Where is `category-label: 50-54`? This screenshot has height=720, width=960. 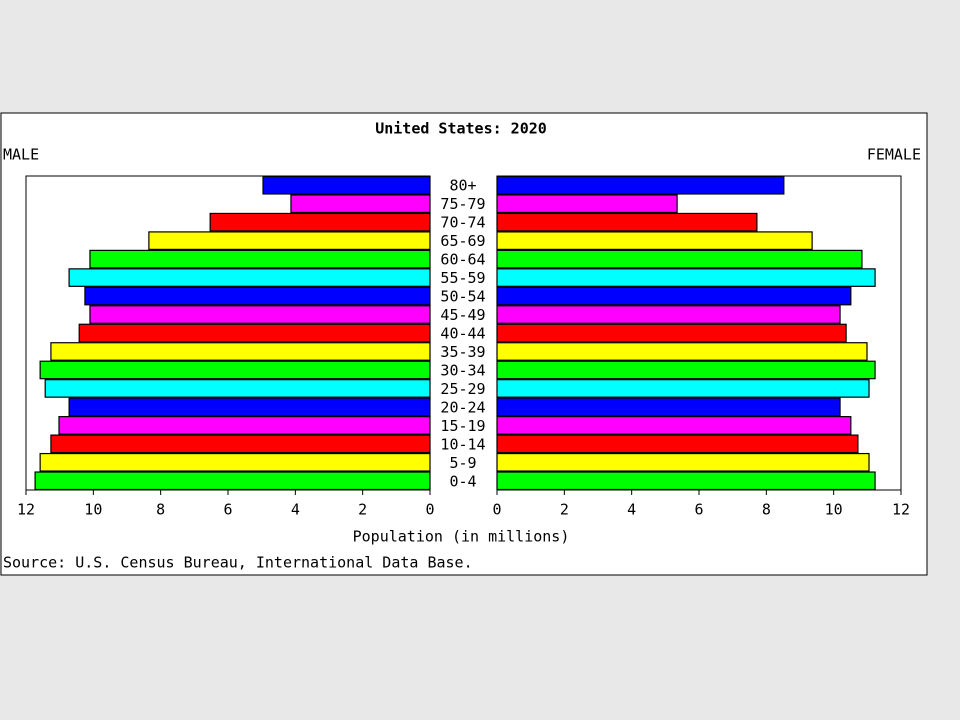
category-label: 50-54 is located at coordinates (462, 297).